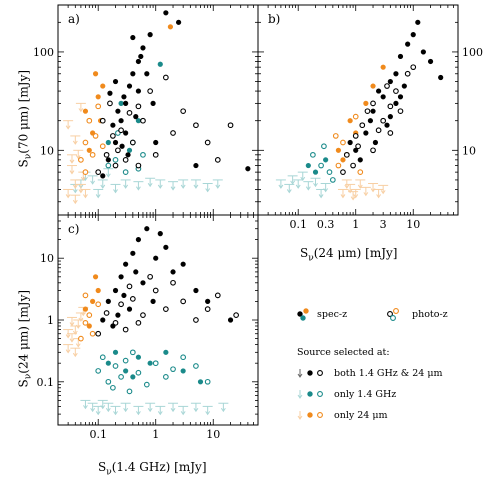 This screenshot has height=485, width=501. I want to click on legend-photoz-label: photo-z, so click(430, 314).